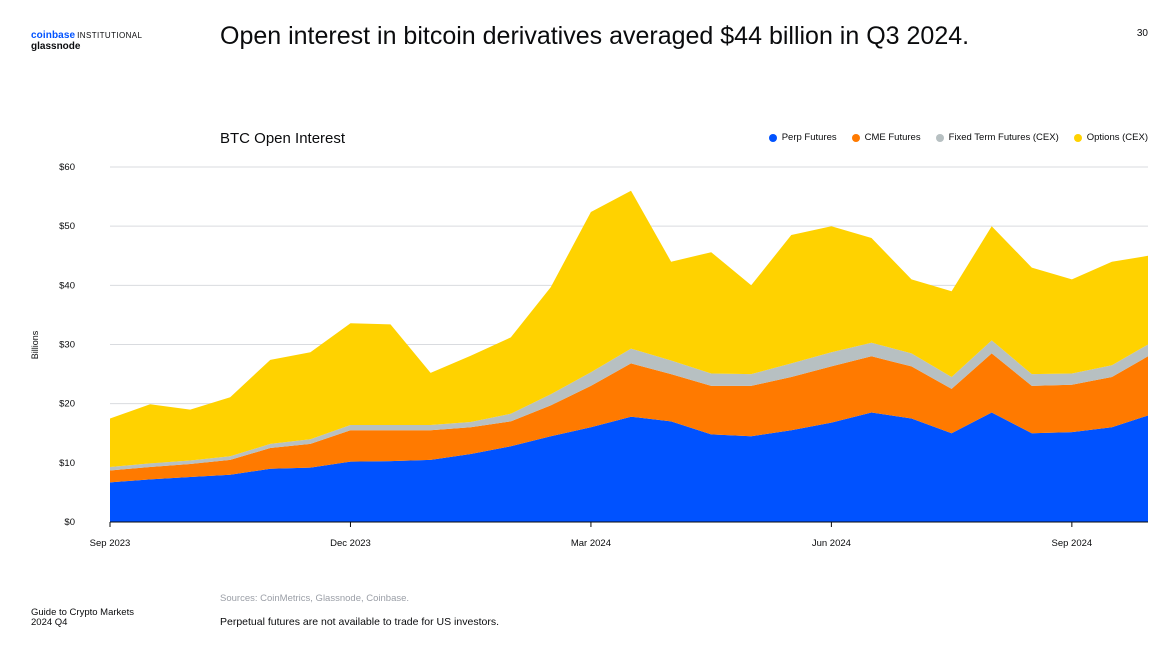 The height and width of the screenshot is (651, 1174). I want to click on area-series-perp, so click(629, 467).